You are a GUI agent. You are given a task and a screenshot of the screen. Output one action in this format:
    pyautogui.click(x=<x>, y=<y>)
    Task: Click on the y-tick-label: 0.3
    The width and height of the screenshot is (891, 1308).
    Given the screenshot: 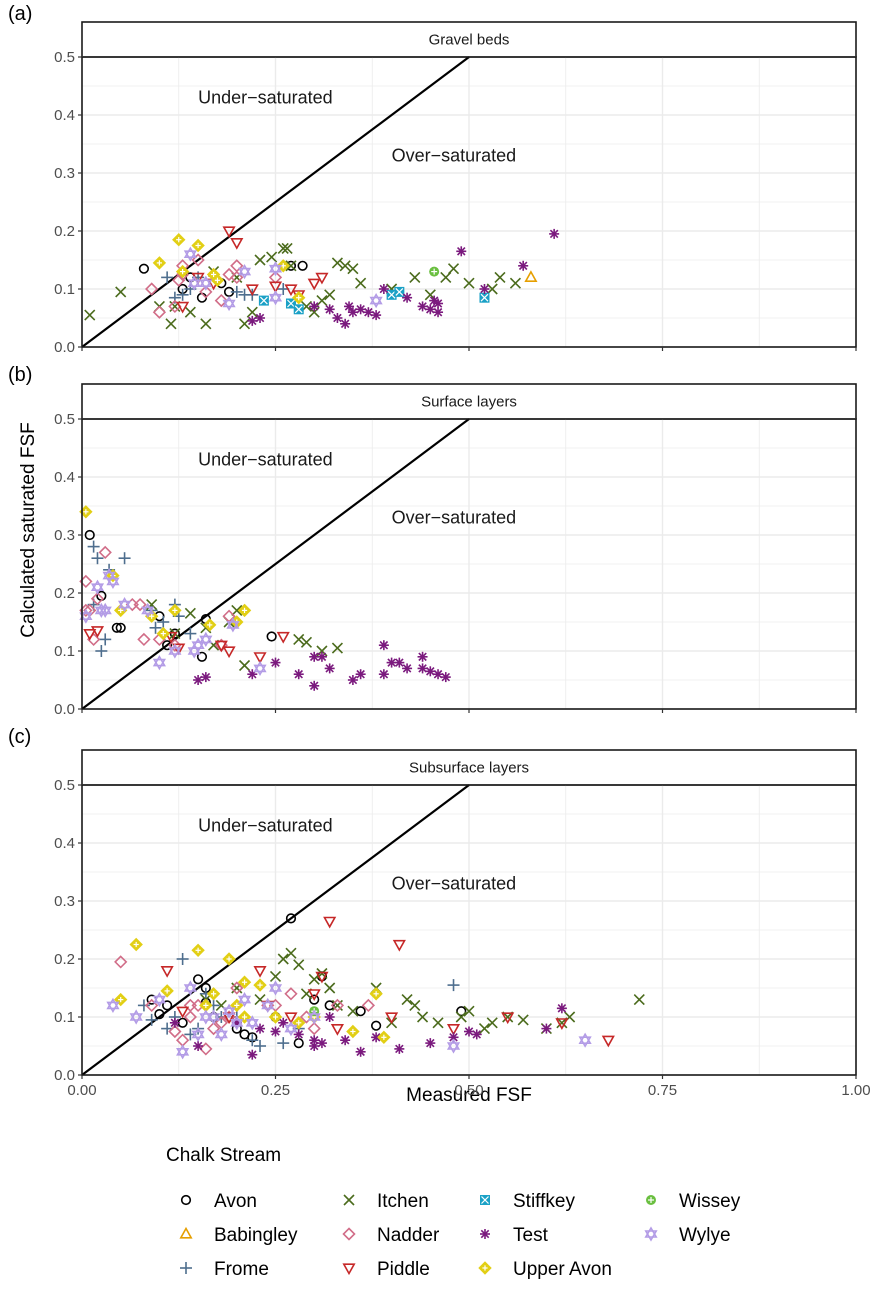 What is the action you would take?
    pyautogui.click(x=64, y=535)
    